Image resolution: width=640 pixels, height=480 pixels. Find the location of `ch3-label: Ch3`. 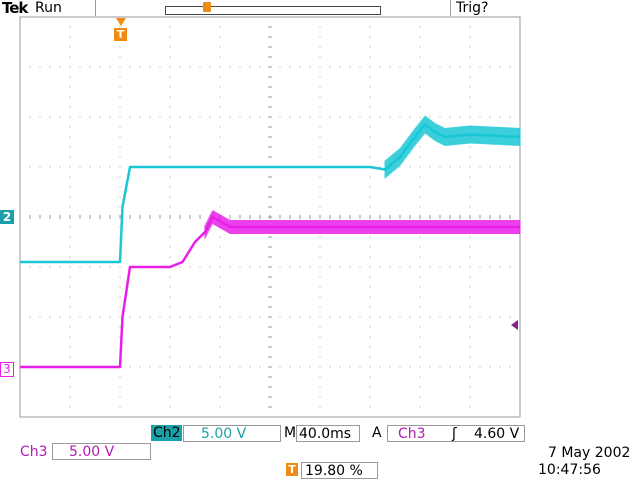

ch3-label: Ch3 is located at coordinates (34, 452).